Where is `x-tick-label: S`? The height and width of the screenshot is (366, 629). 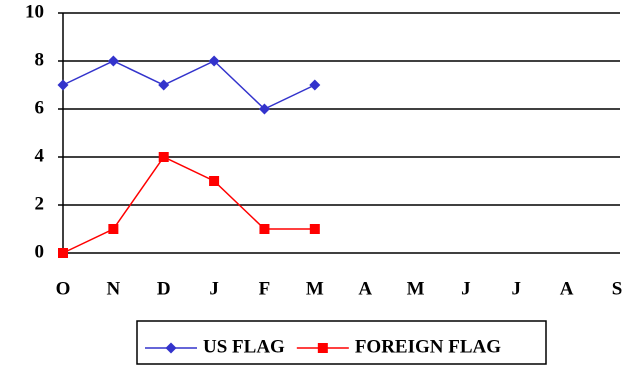
x-tick-label: S is located at coordinates (617, 288).